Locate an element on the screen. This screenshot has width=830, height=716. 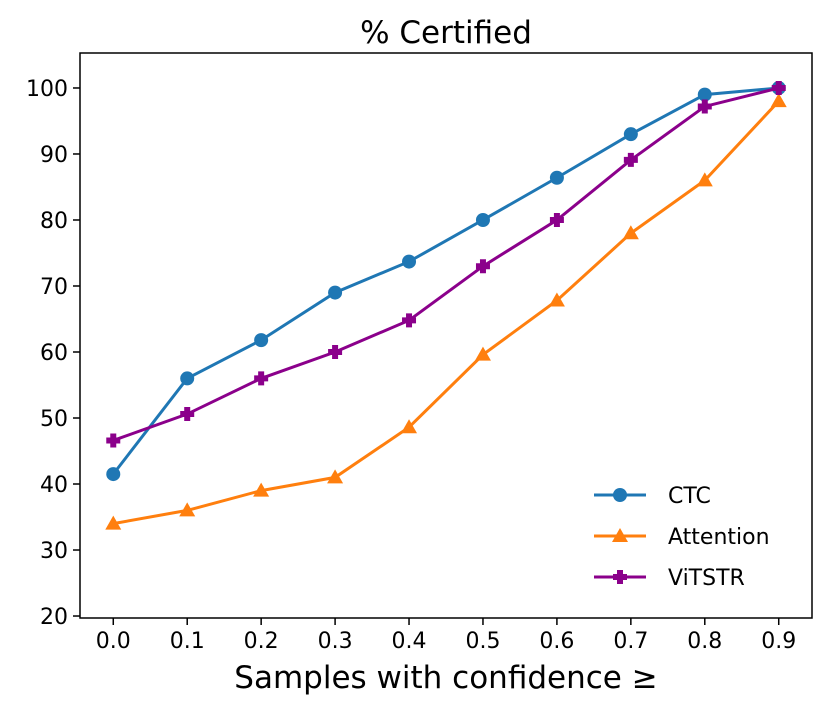
legend-label: CTC is located at coordinates (689, 496).